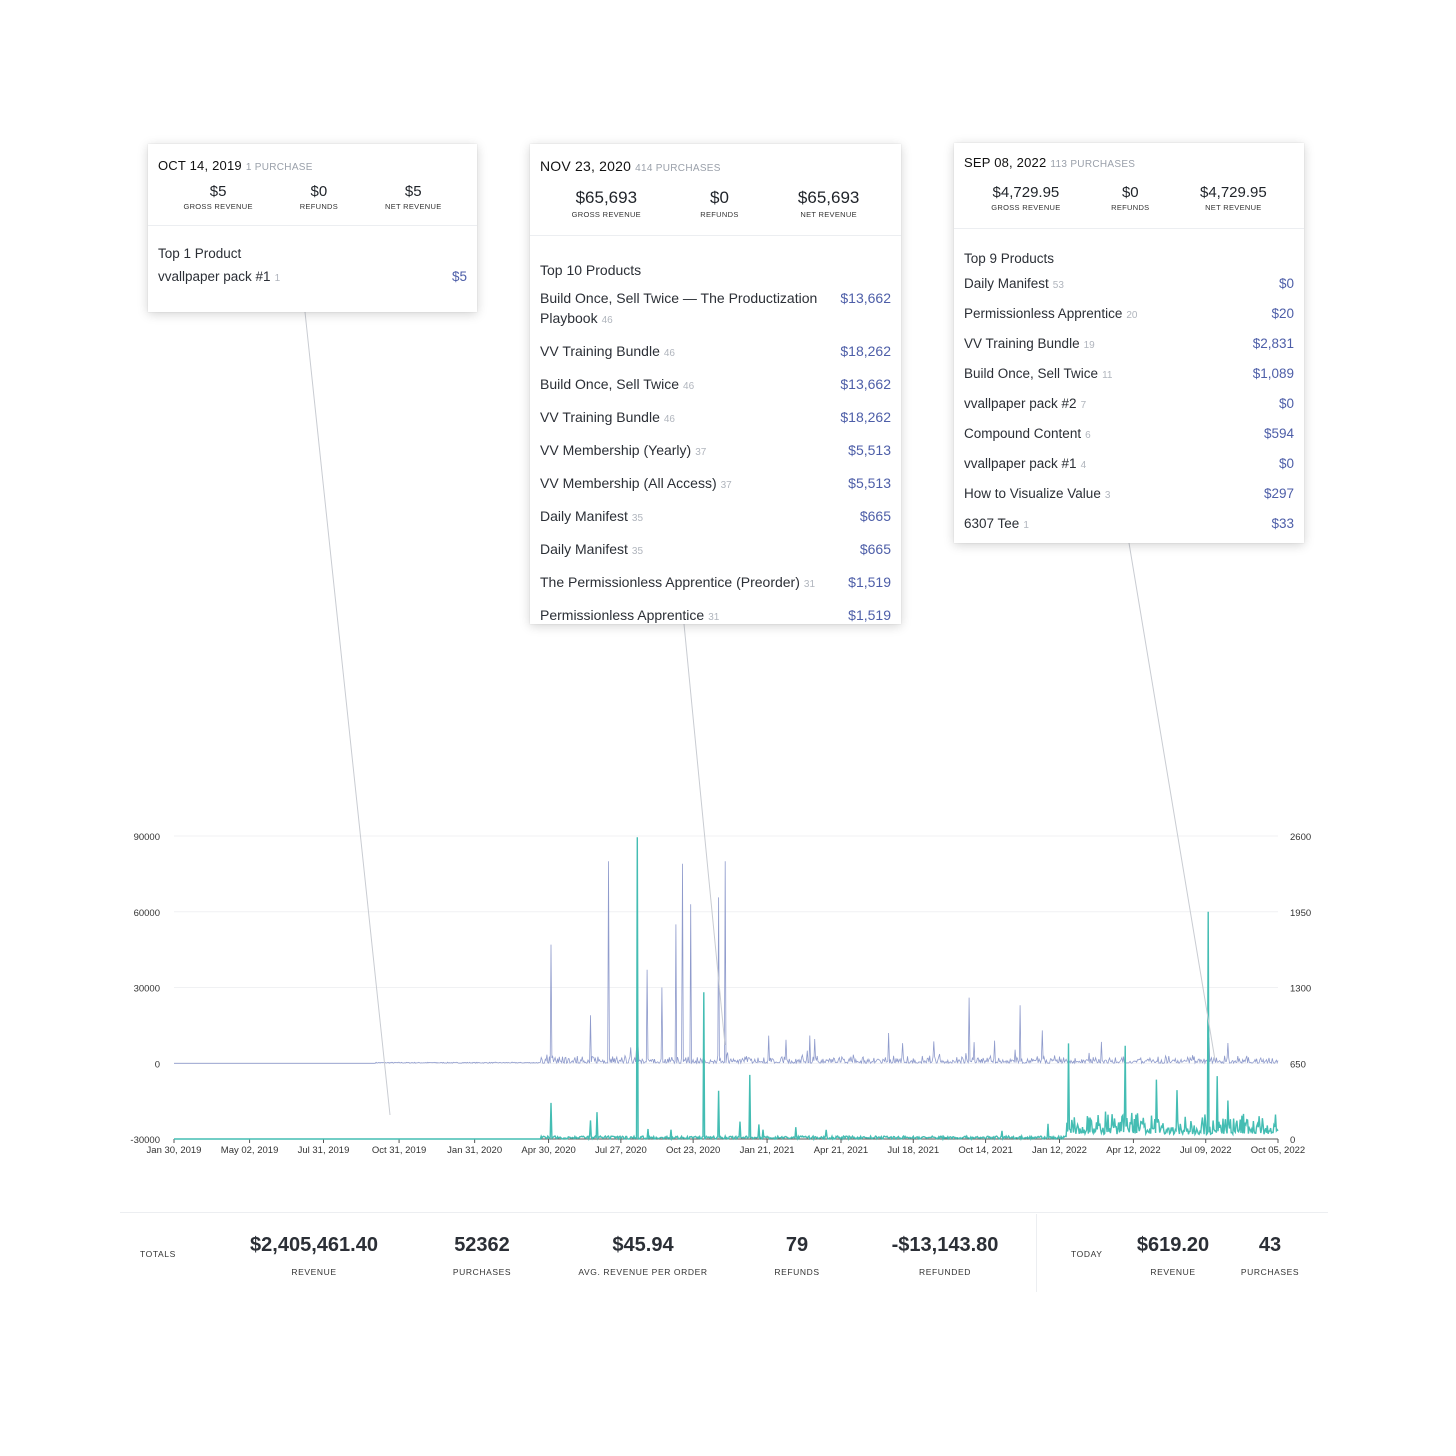  What do you see at coordinates (869, 483) in the screenshot?
I see `product-value: $5,513` at bounding box center [869, 483].